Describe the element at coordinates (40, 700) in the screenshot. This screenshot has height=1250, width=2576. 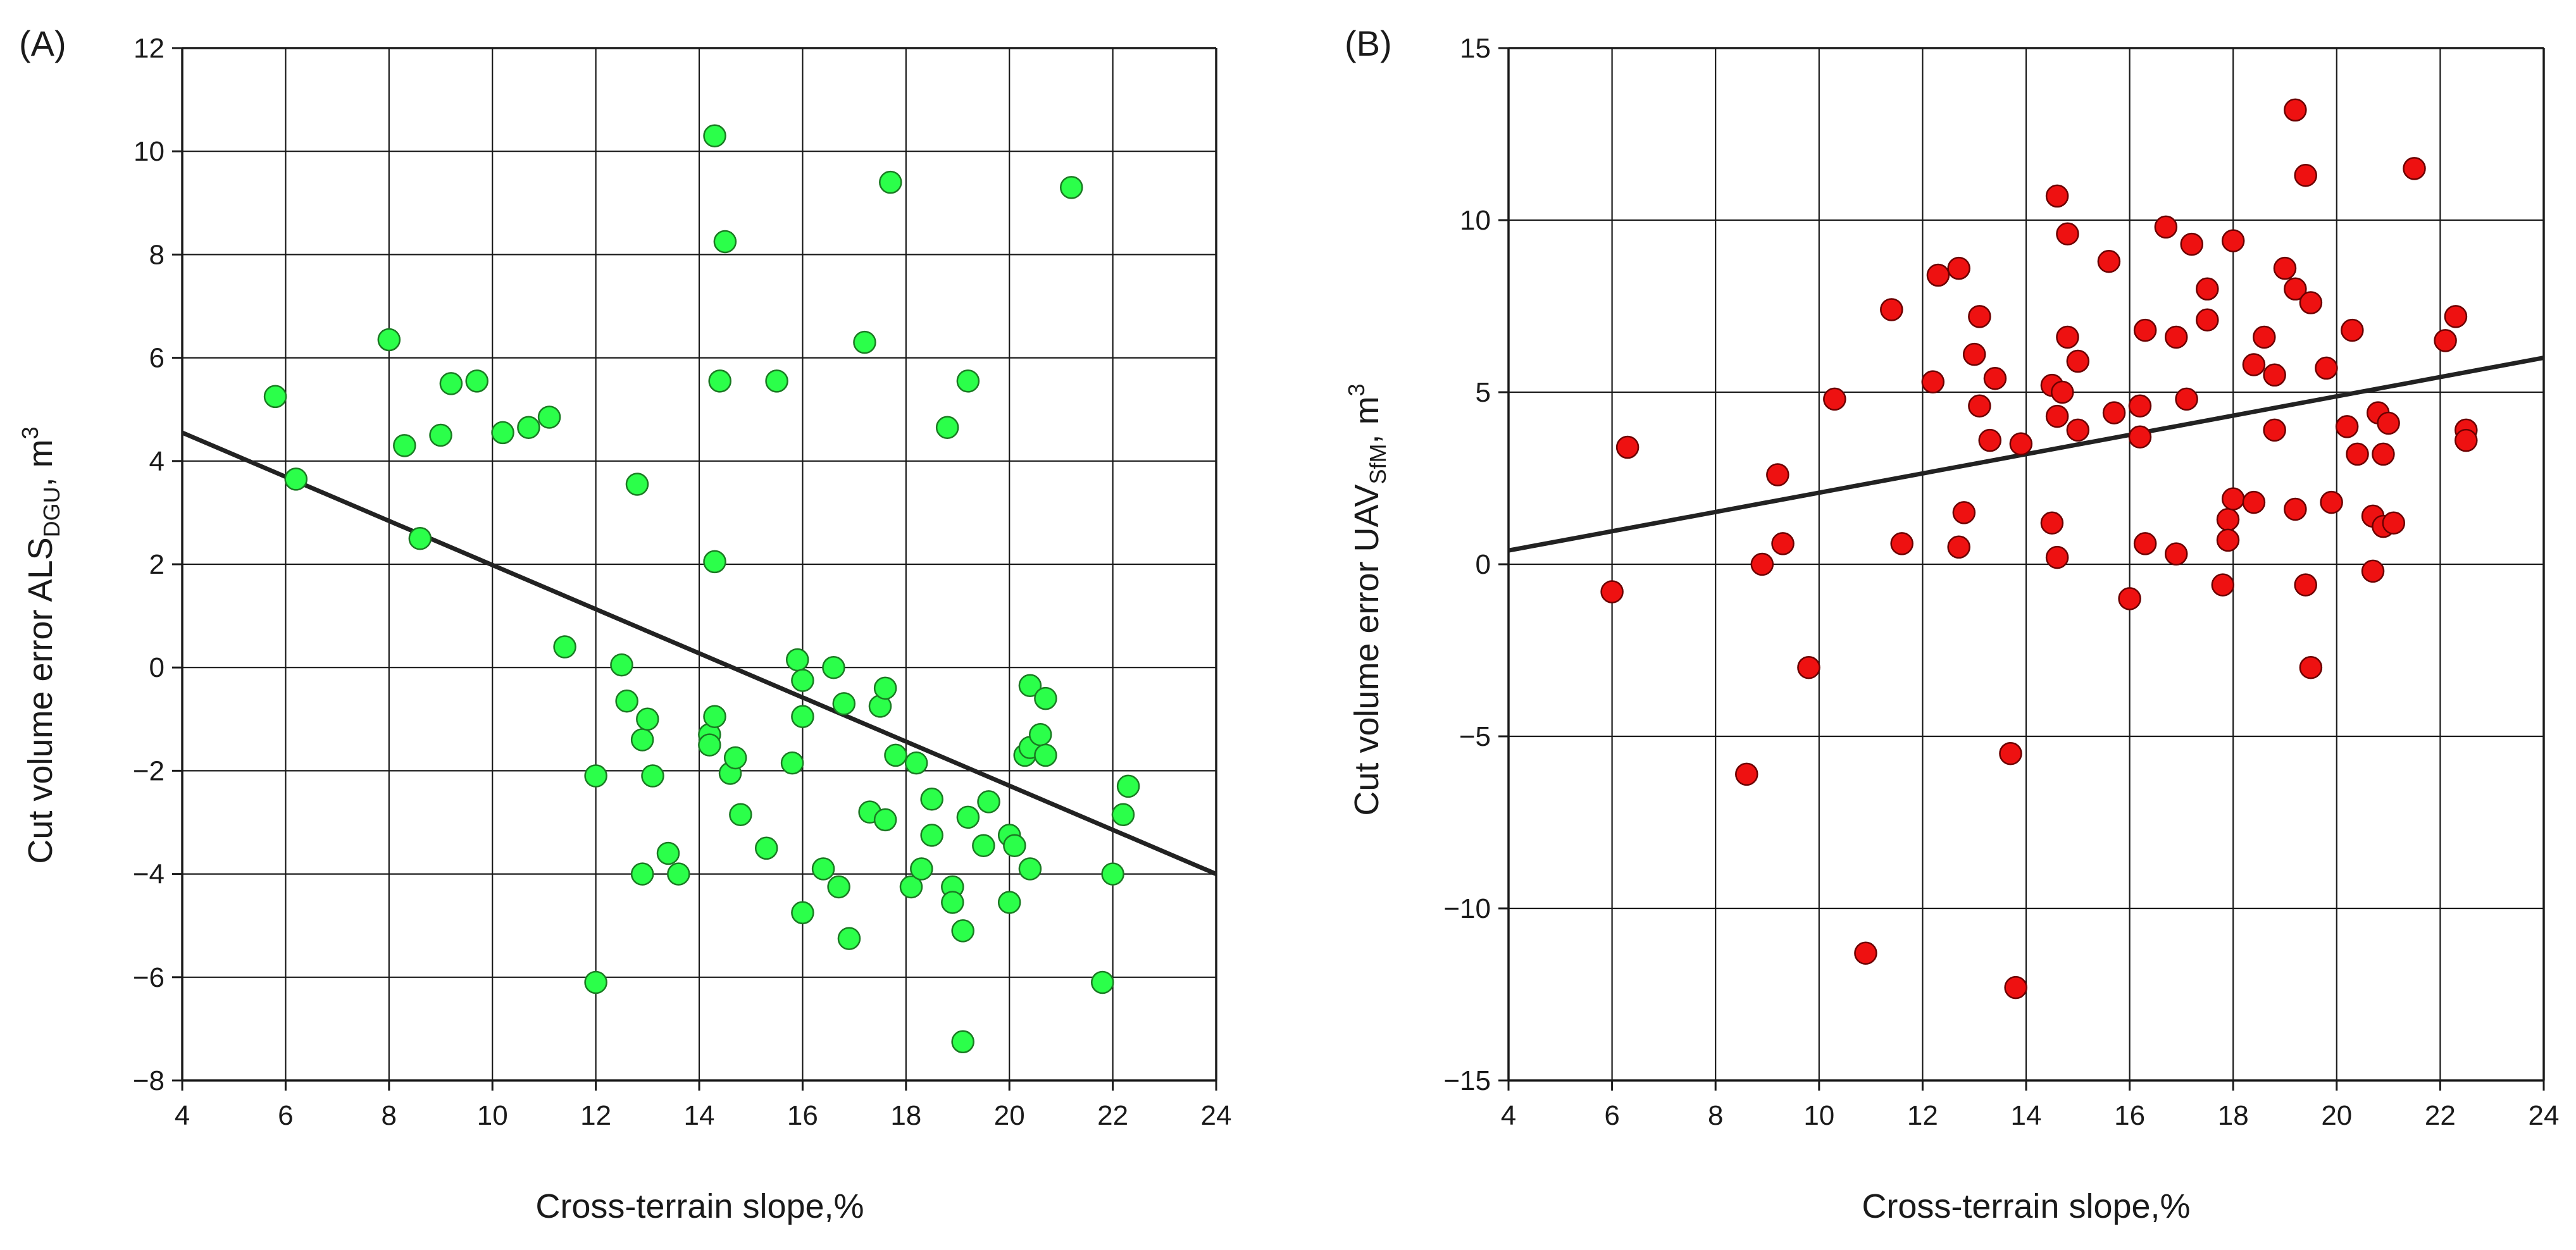
I see `panel-a-ylabel-main: Cut volume error ALS` at that location.